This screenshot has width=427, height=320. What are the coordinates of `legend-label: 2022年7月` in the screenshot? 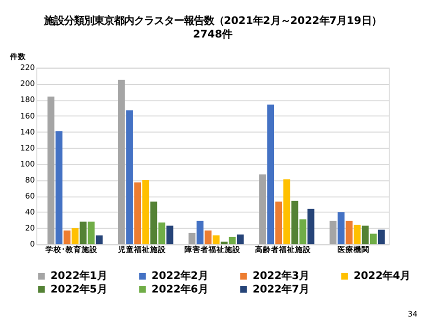 It's located at (280, 289).